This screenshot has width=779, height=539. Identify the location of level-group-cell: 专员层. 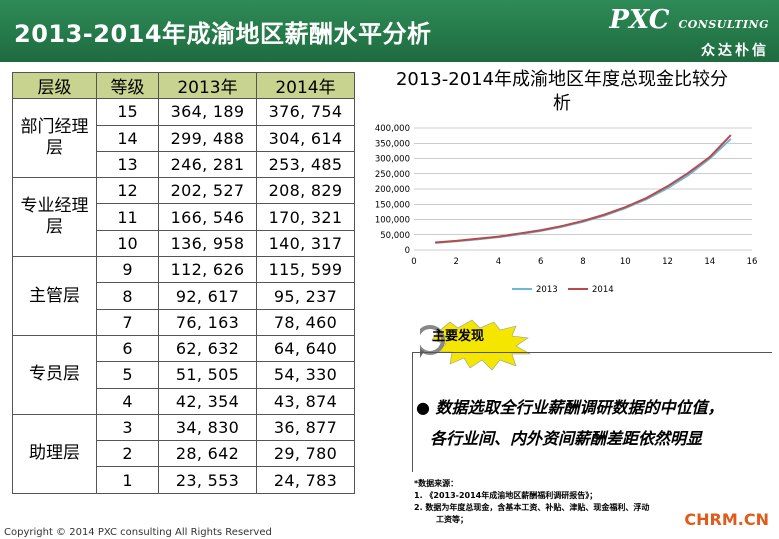
(54, 374).